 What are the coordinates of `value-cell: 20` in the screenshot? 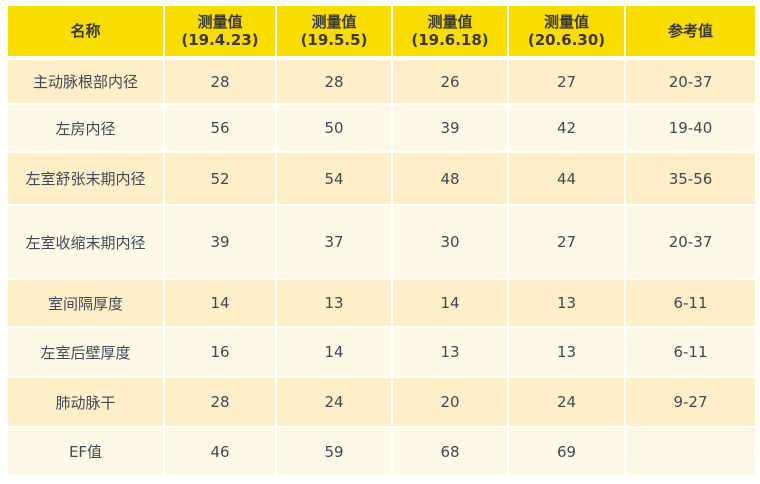 It's located at (450, 402).